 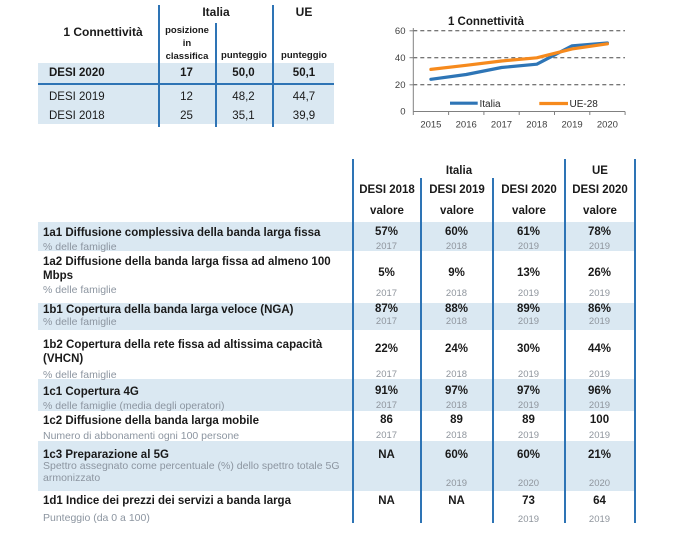 I want to click on svg-text: 2019, so click(x=572, y=125).